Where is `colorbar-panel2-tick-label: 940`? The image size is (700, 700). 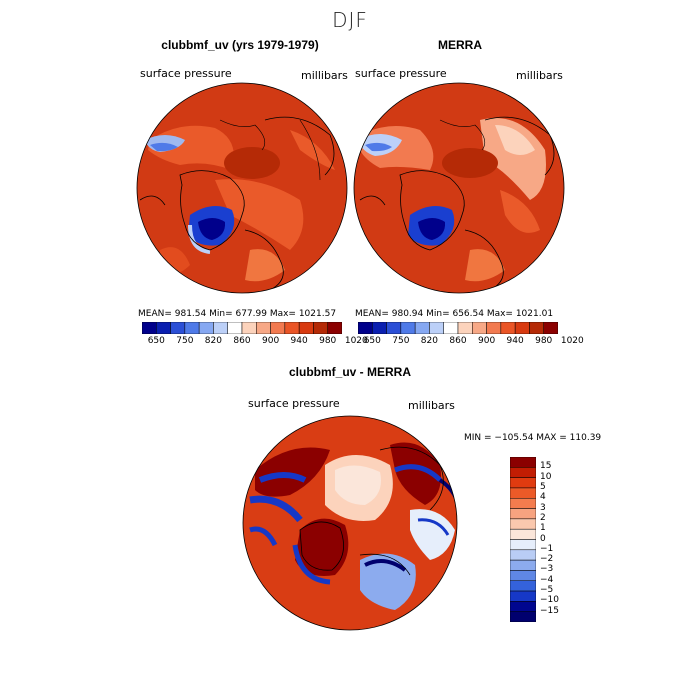
colorbar-panel2-tick-label: 940 is located at coordinates (515, 341).